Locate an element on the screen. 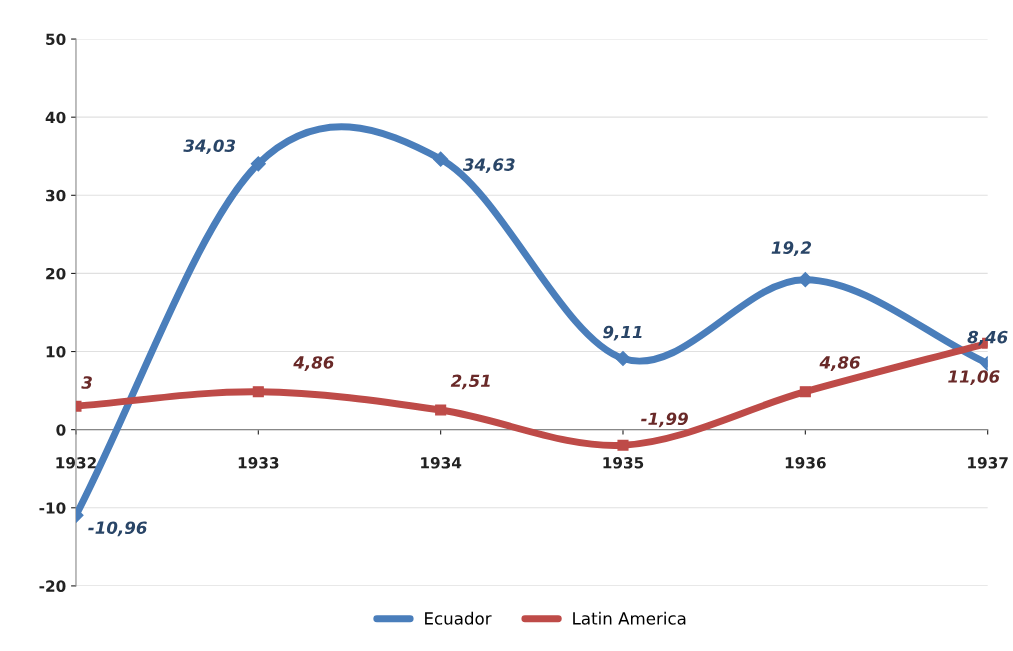 This screenshot has height=651, width=1013. x-tick-label: 1932 is located at coordinates (76, 463).